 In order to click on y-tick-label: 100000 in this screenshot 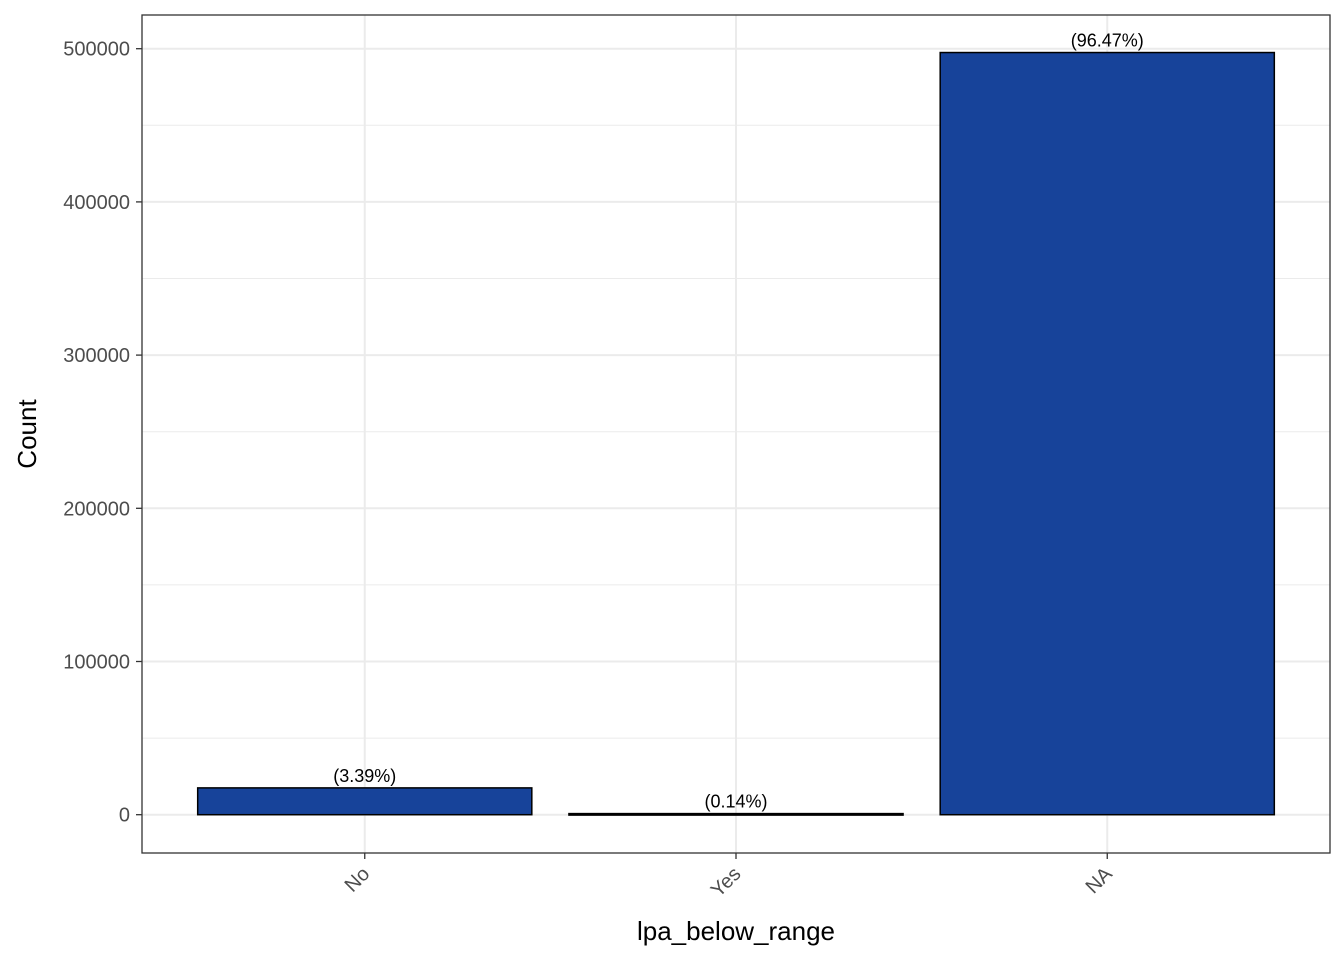, I will do `click(96, 663)`.